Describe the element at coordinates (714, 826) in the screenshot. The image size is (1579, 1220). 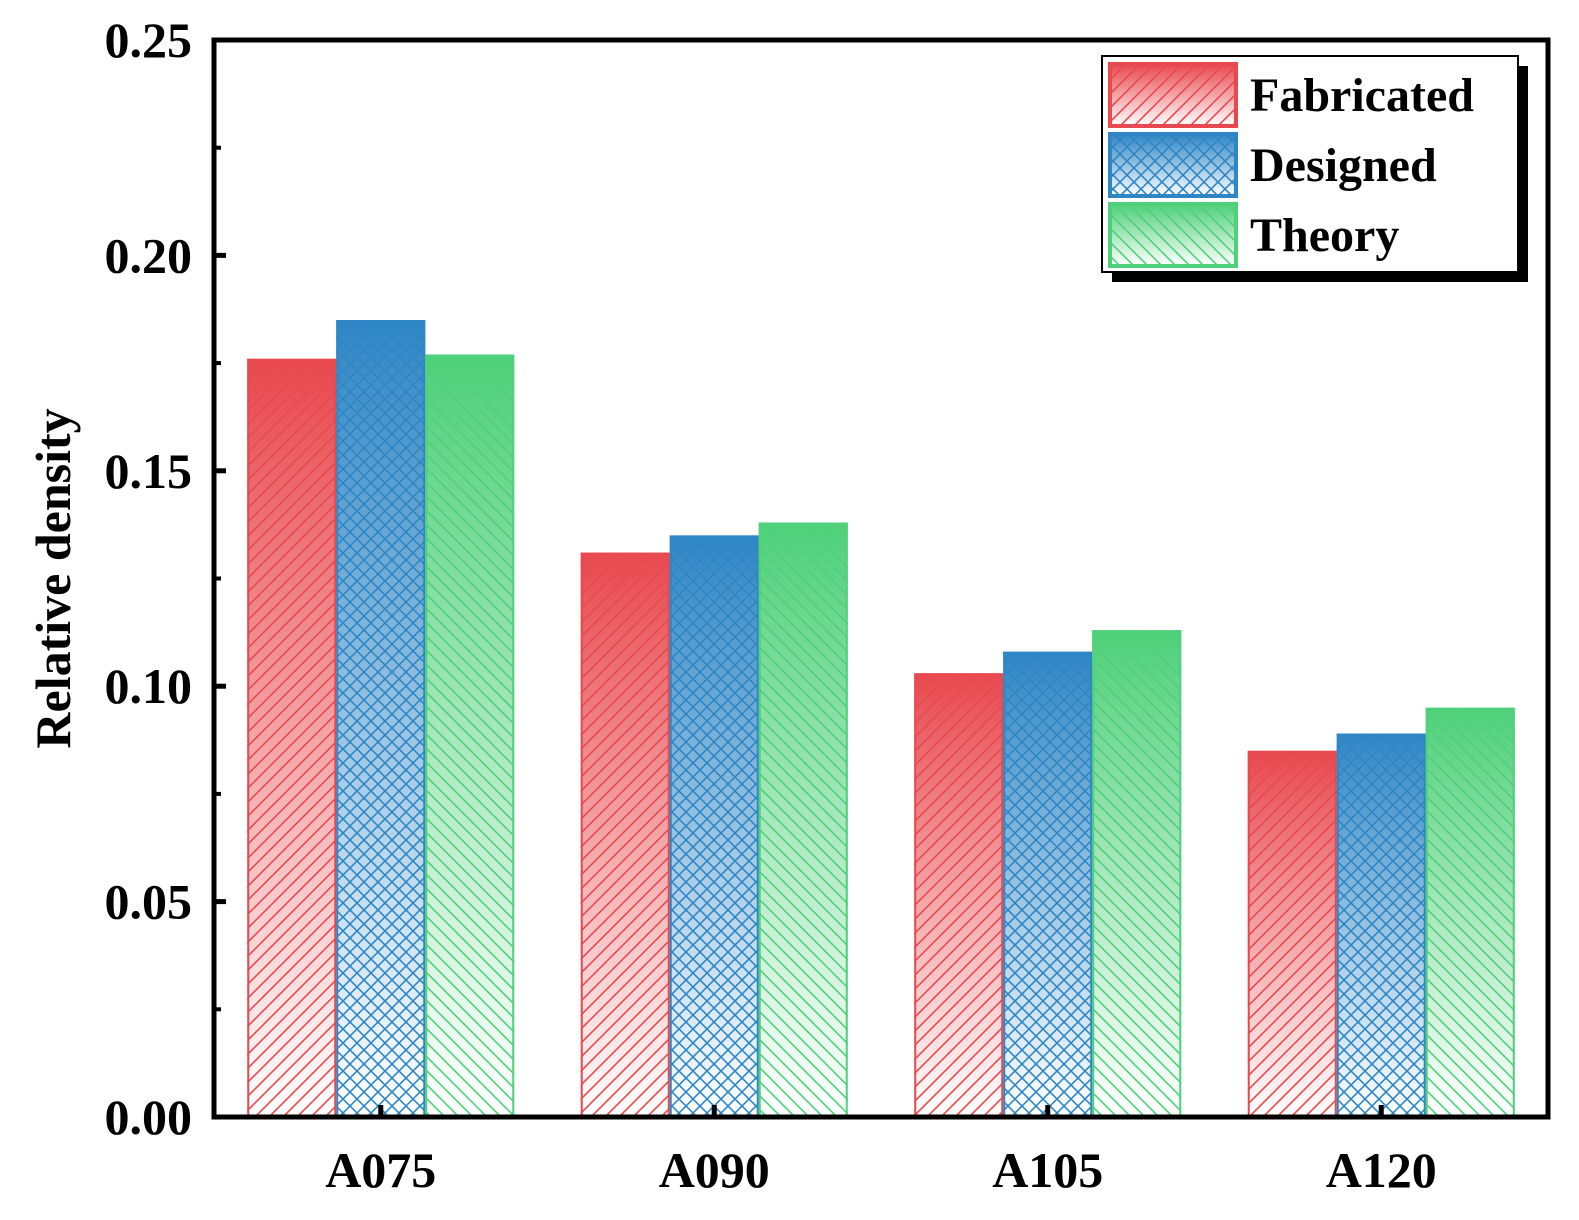
I see `bar-designed-a090` at that location.